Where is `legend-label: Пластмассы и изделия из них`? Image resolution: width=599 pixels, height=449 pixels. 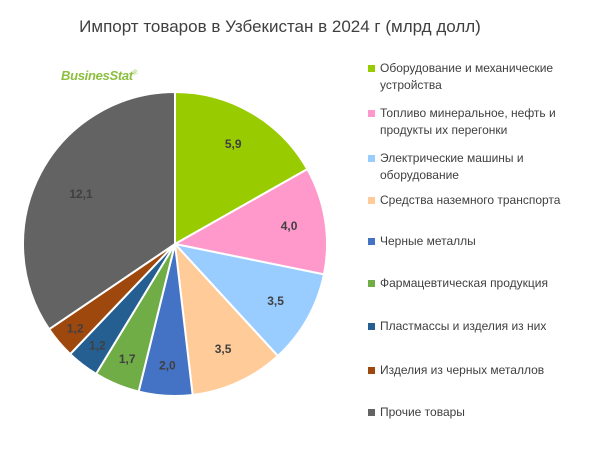
legend-label: Пластмассы и изделия из них is located at coordinates (463, 326).